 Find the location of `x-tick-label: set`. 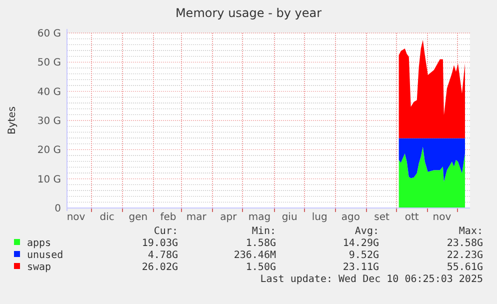

x-tick-label: set is located at coordinates (382, 217).